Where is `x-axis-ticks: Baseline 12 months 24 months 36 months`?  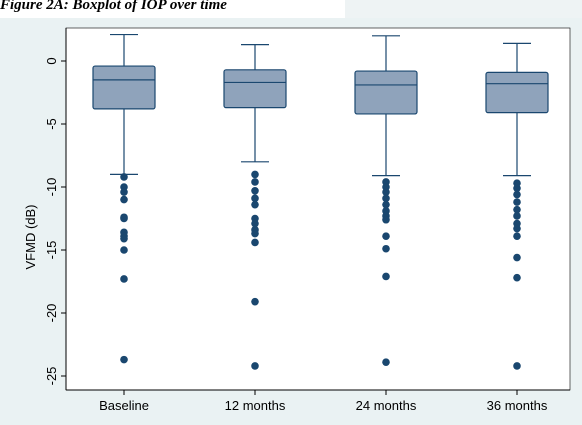
x-axis-ticks: Baseline 12 months 24 months 36 months is located at coordinates (323, 401).